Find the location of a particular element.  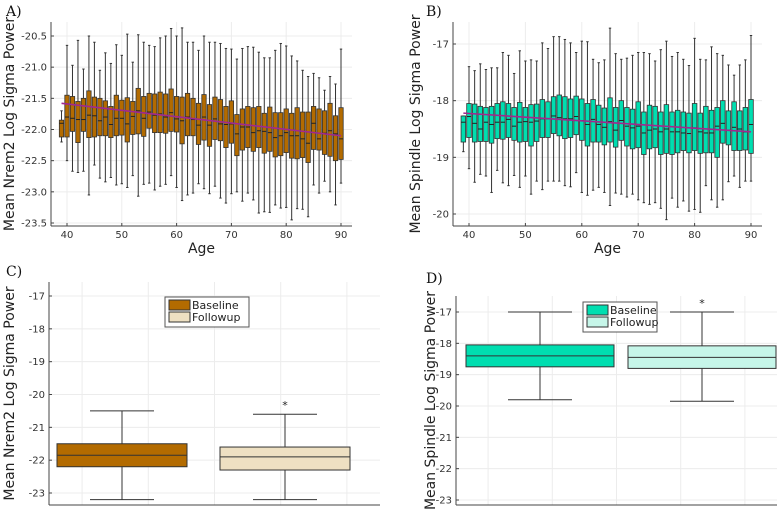

legend-swatch is located at coordinates (597, 310).